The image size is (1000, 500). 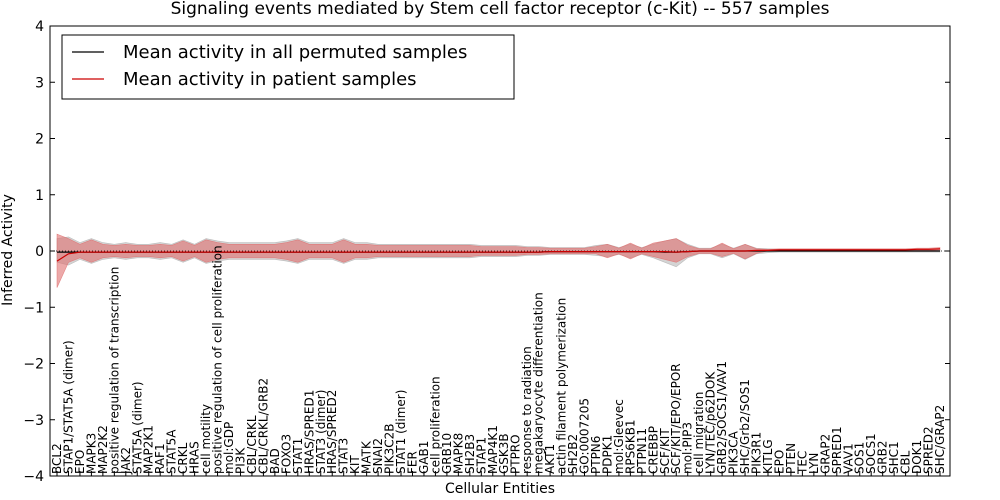 I want to click on x-axis-label: Cellular Entities, so click(x=500, y=489).